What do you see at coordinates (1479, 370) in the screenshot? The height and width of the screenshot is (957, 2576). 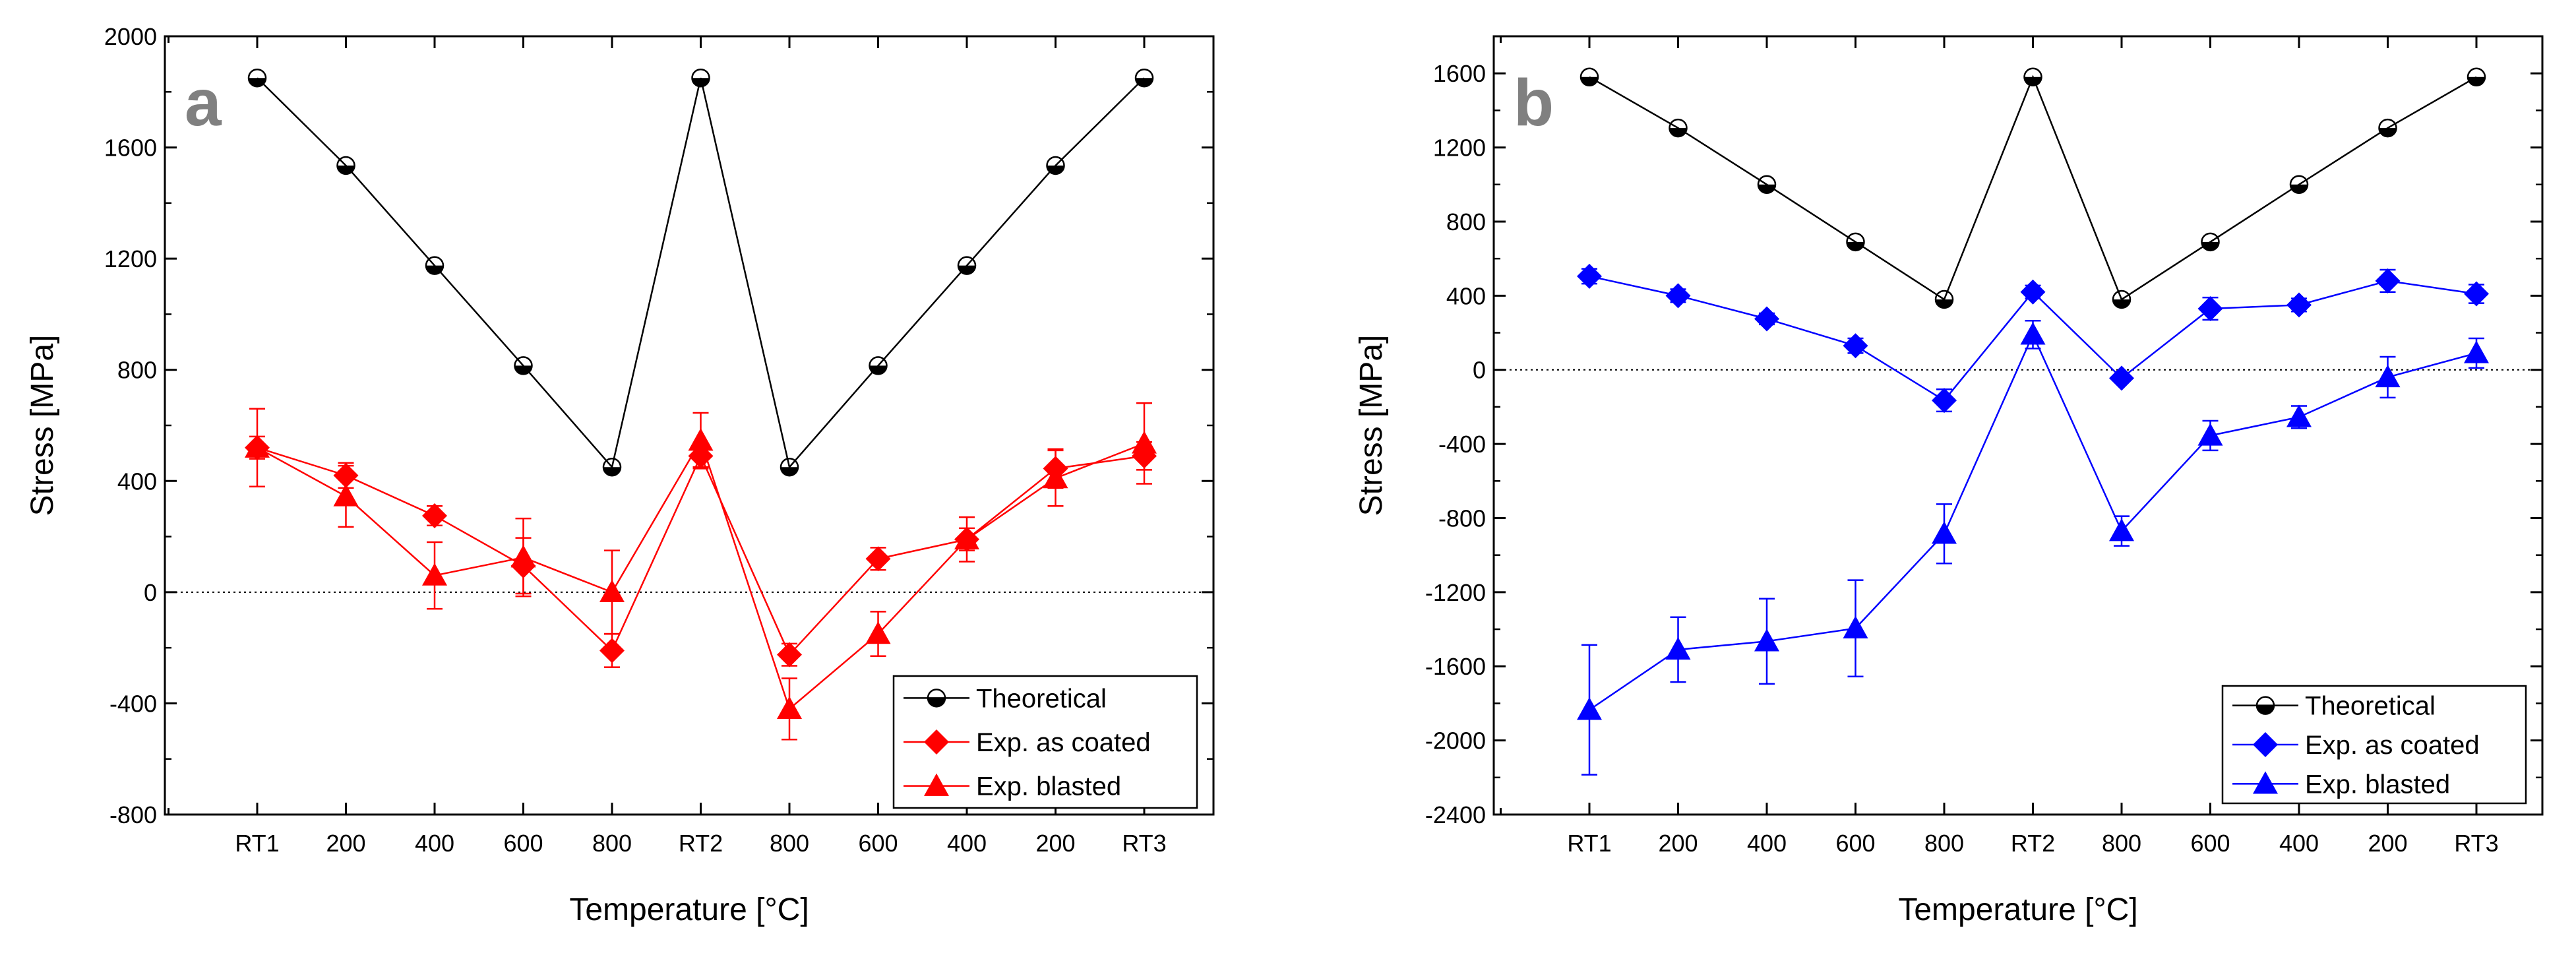 I see `y-tick-label: 0` at bounding box center [1479, 370].